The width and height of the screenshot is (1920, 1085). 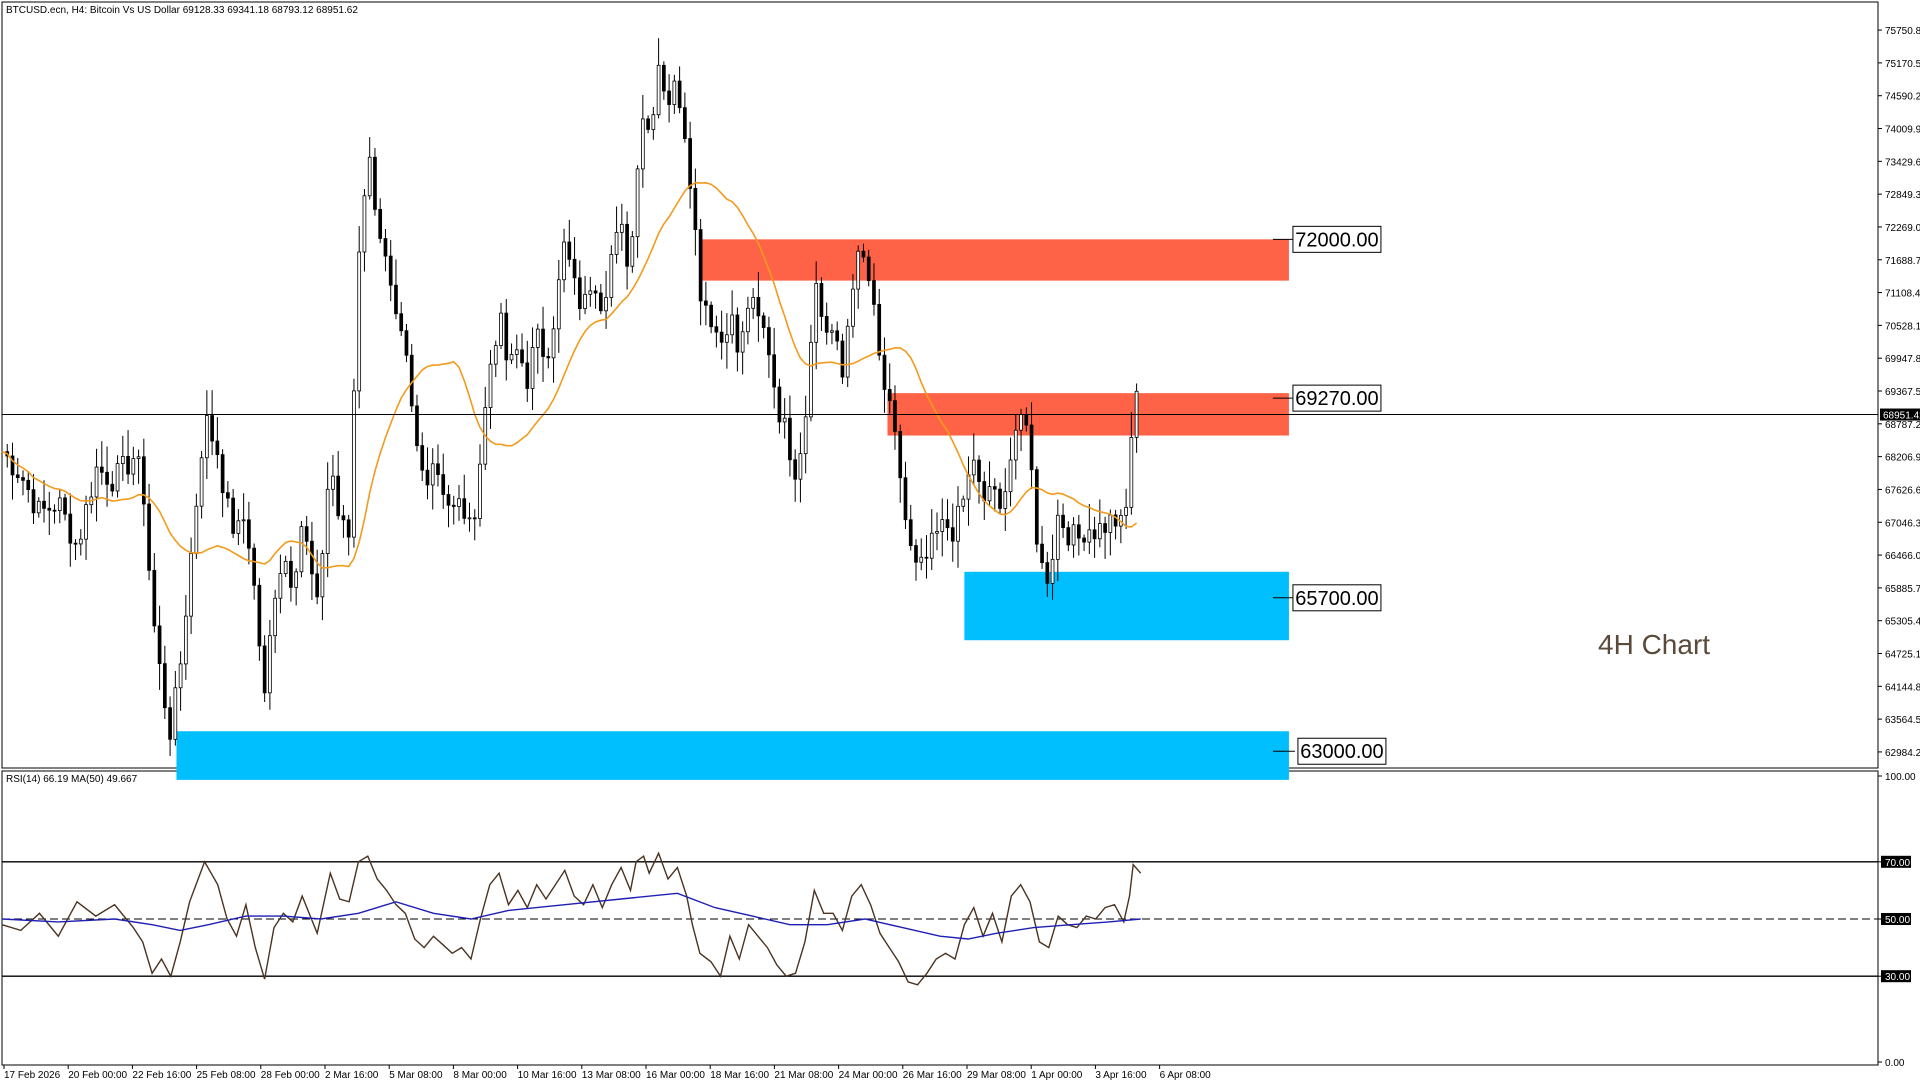 What do you see at coordinates (1895, 1063) in the screenshot?
I see `rsi-tick-label: 0.00` at bounding box center [1895, 1063].